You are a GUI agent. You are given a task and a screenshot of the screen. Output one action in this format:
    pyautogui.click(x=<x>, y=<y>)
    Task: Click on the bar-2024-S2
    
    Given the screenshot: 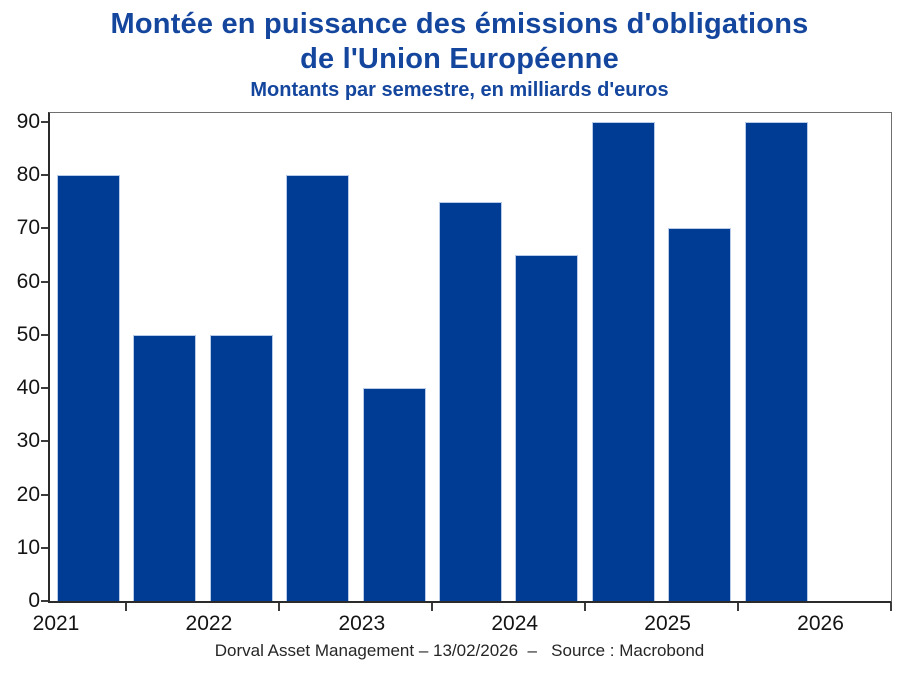 What is the action you would take?
    pyautogui.click(x=623, y=361)
    